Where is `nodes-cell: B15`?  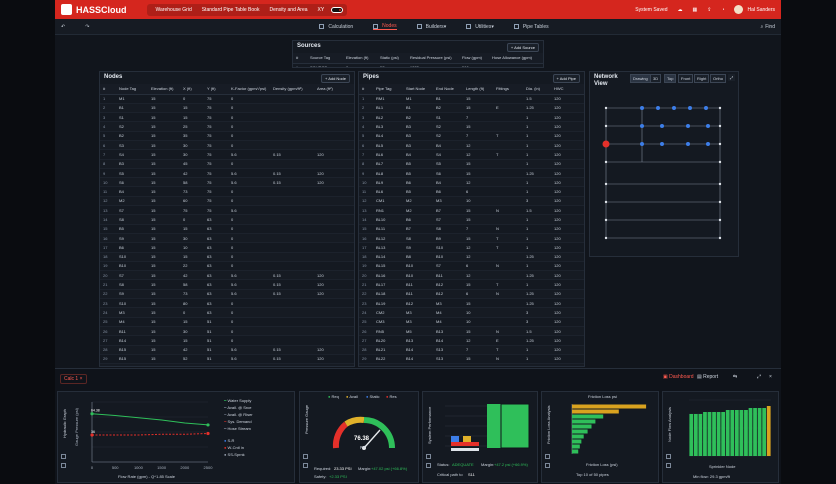 nodes-cell: B15 is located at coordinates (132, 359).